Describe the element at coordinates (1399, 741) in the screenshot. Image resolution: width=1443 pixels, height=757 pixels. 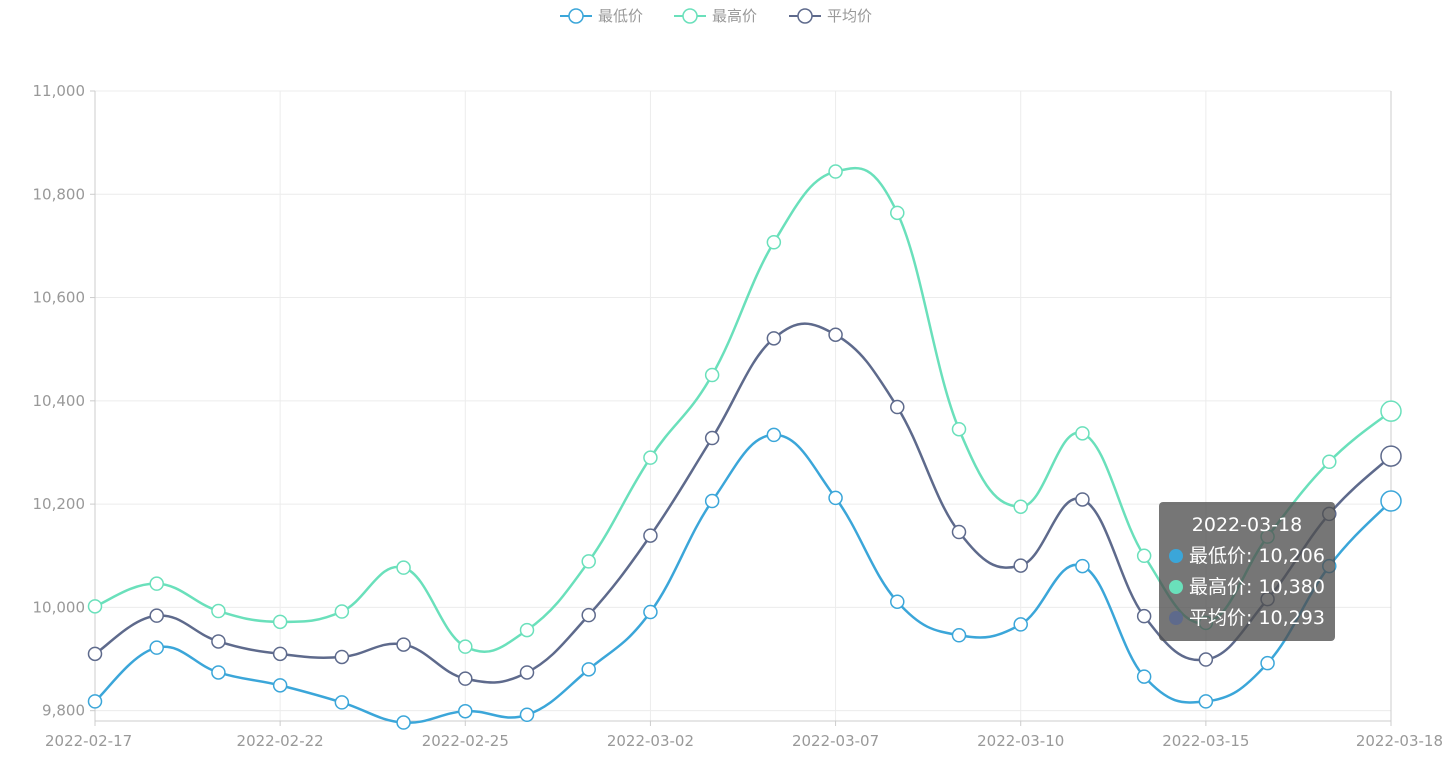
I see `x-tick-label: 2022-03-18` at that location.